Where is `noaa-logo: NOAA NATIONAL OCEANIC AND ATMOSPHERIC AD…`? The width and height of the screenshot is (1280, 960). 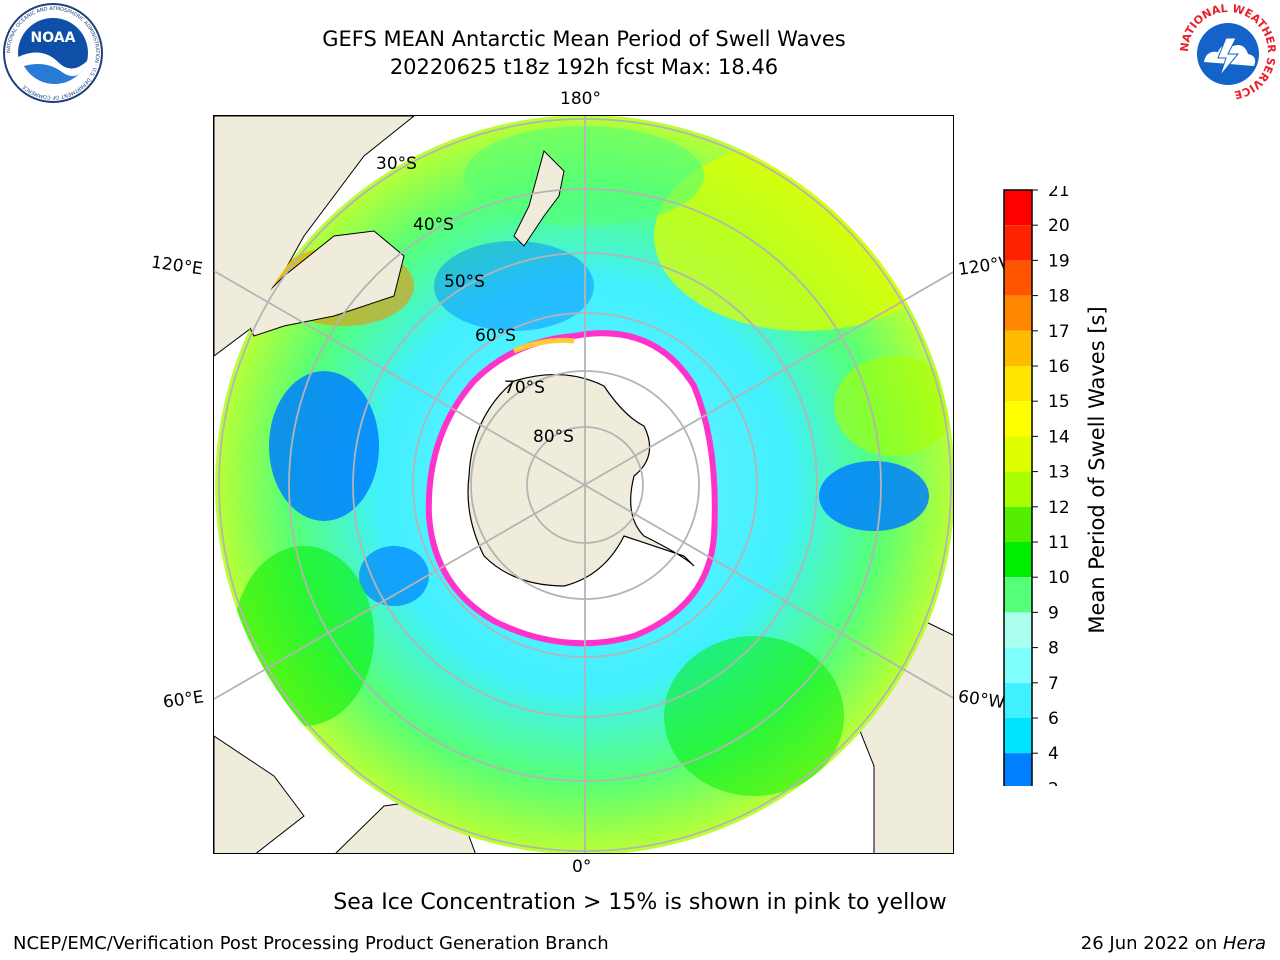
noaa-logo: NOAA NATIONAL OCEANIC AND ATMOSPHERIC AD… is located at coordinates (53, 53).